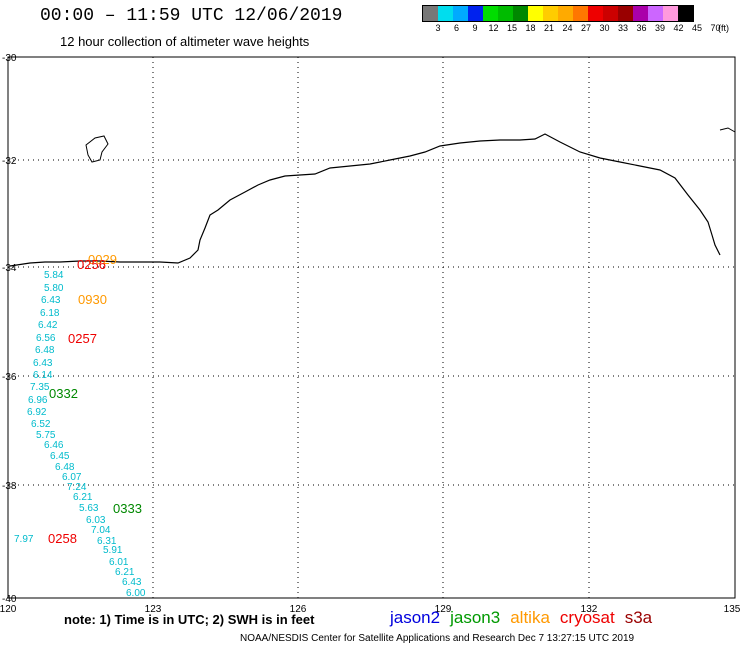 This screenshot has width=740, height=650. What do you see at coordinates (567, 28) in the screenshot?
I see `color-scale-label: 24` at bounding box center [567, 28].